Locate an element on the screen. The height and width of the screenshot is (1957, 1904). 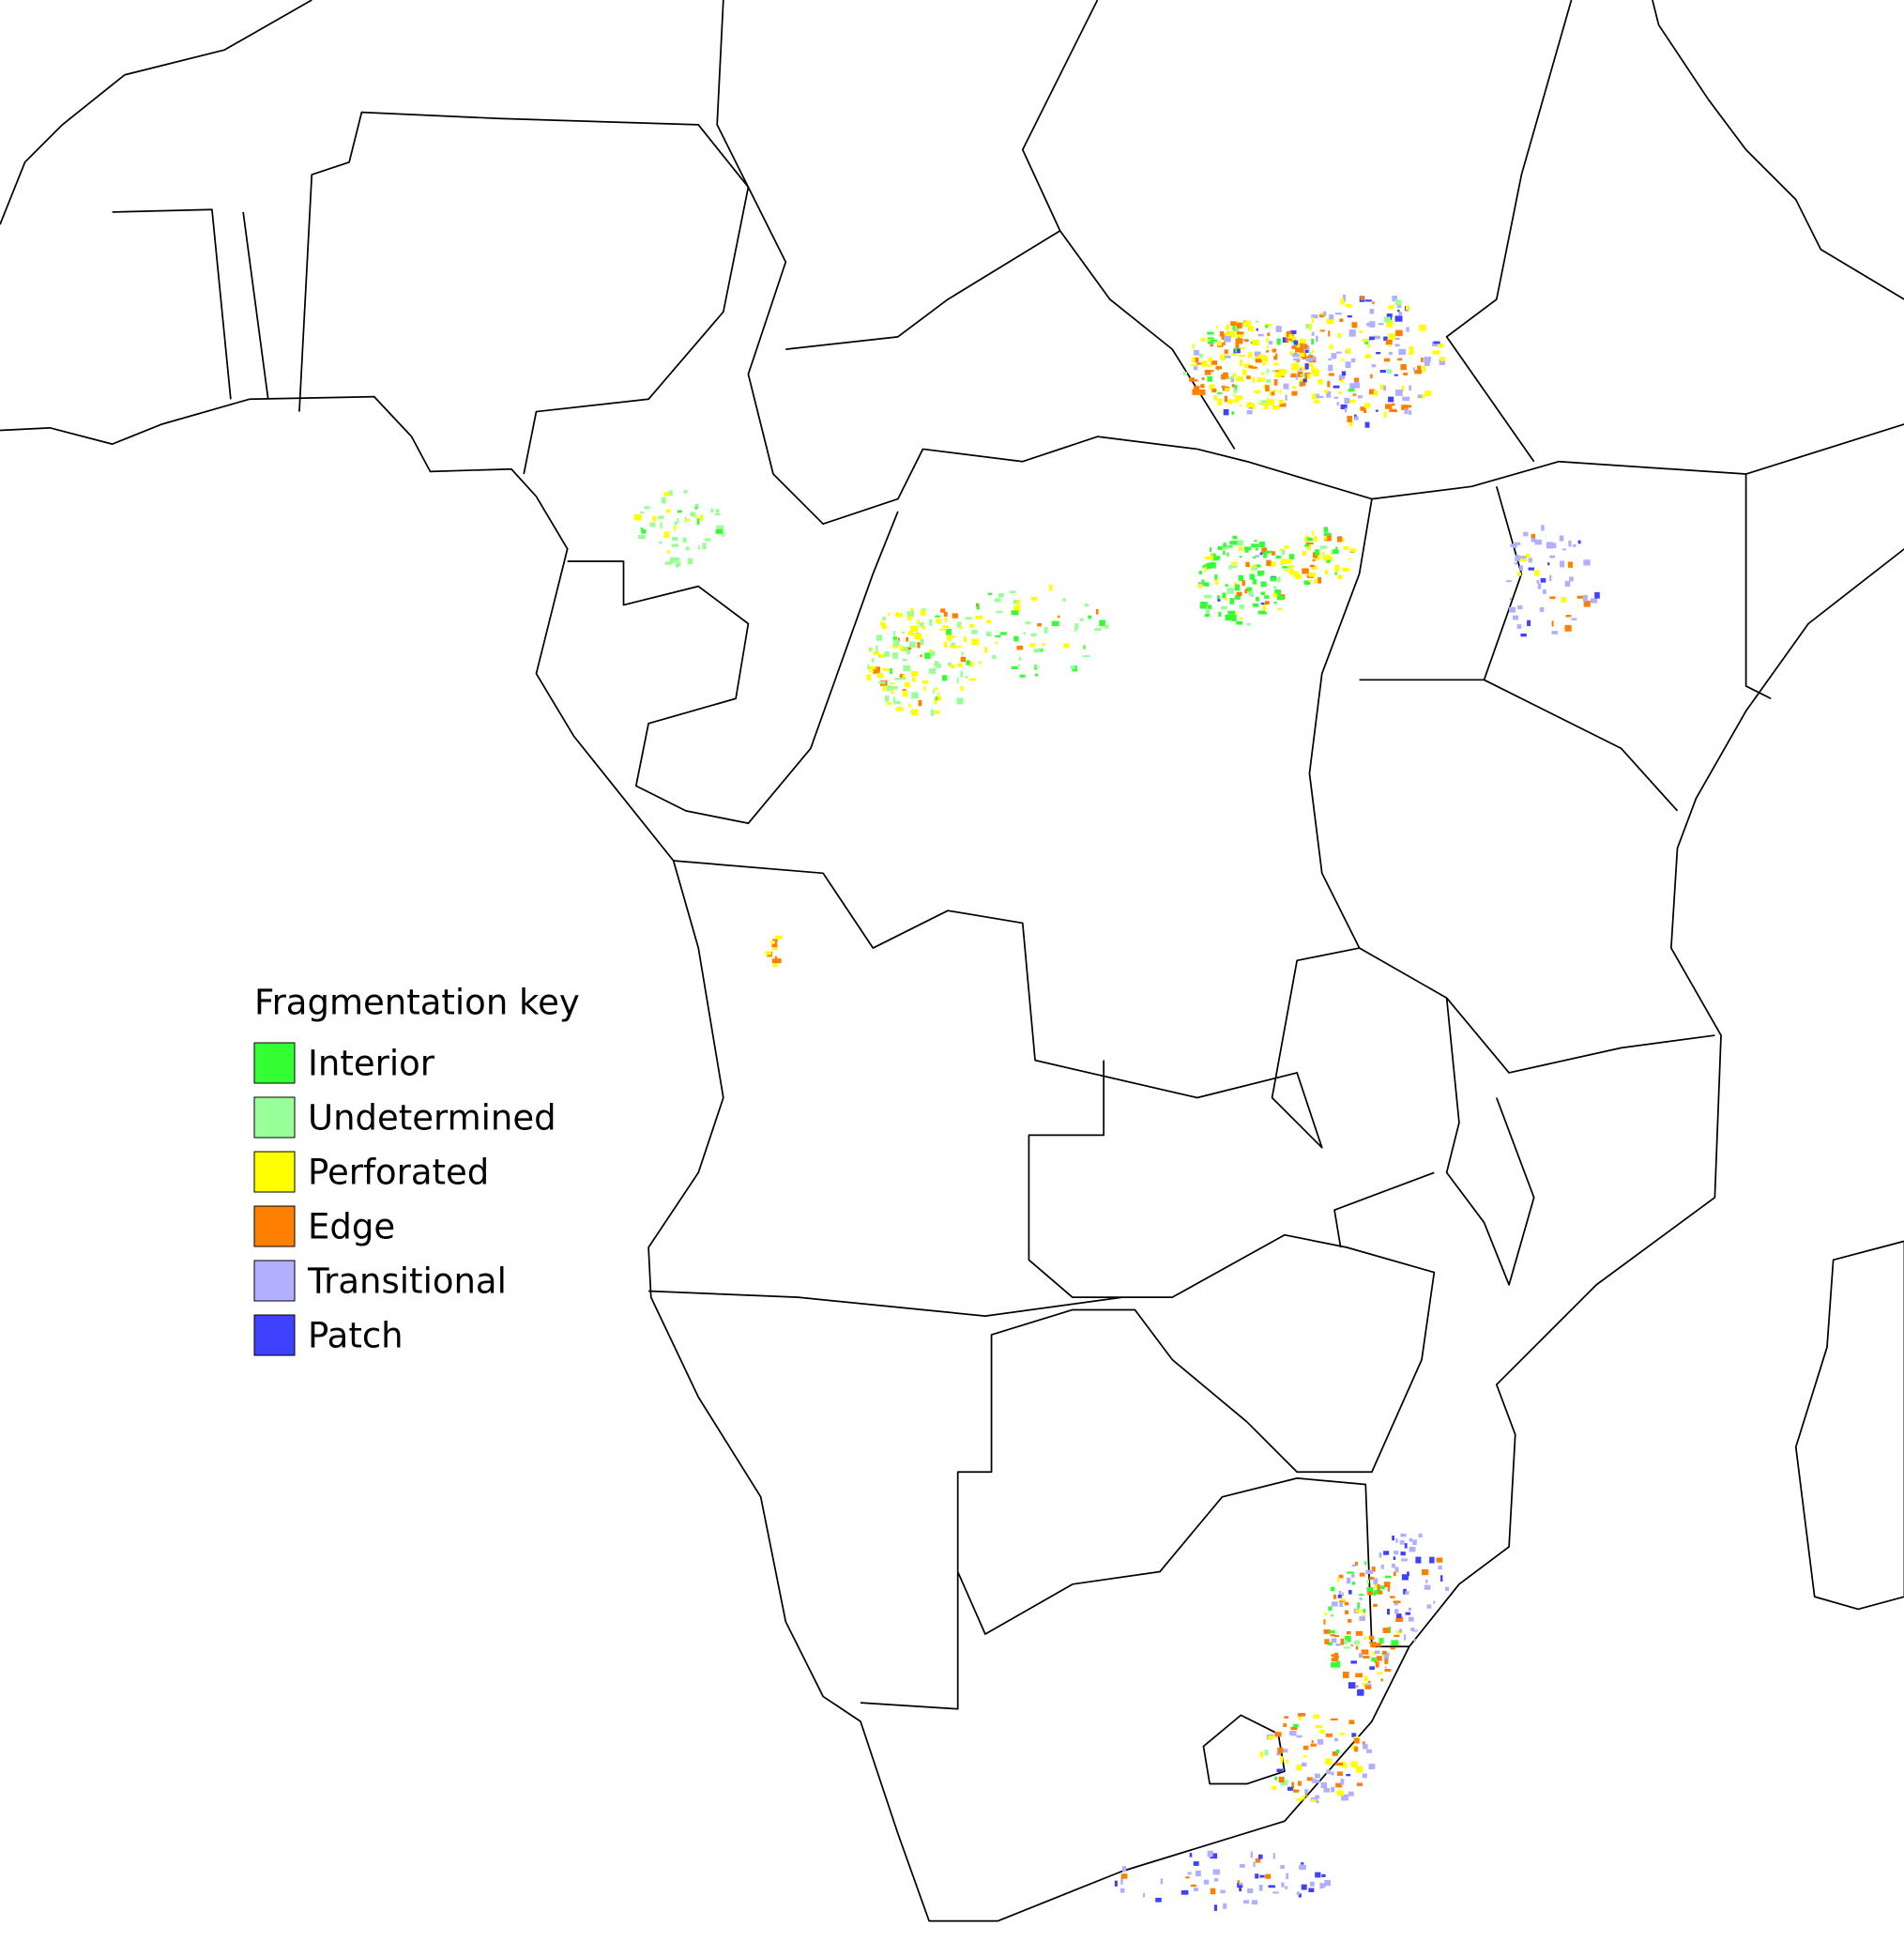
legend-label: Transitional is located at coordinates (407, 1282).